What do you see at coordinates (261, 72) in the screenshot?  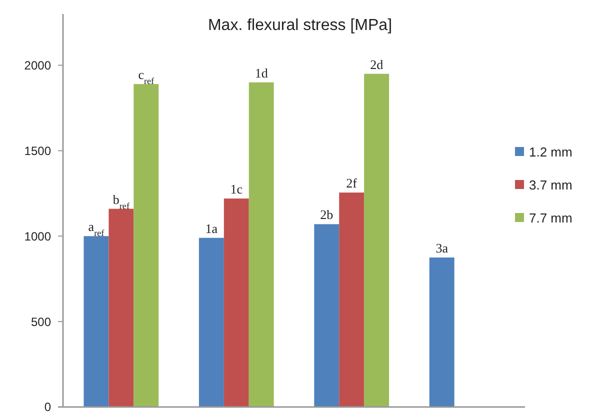 I see `annotation: 1d` at bounding box center [261, 72].